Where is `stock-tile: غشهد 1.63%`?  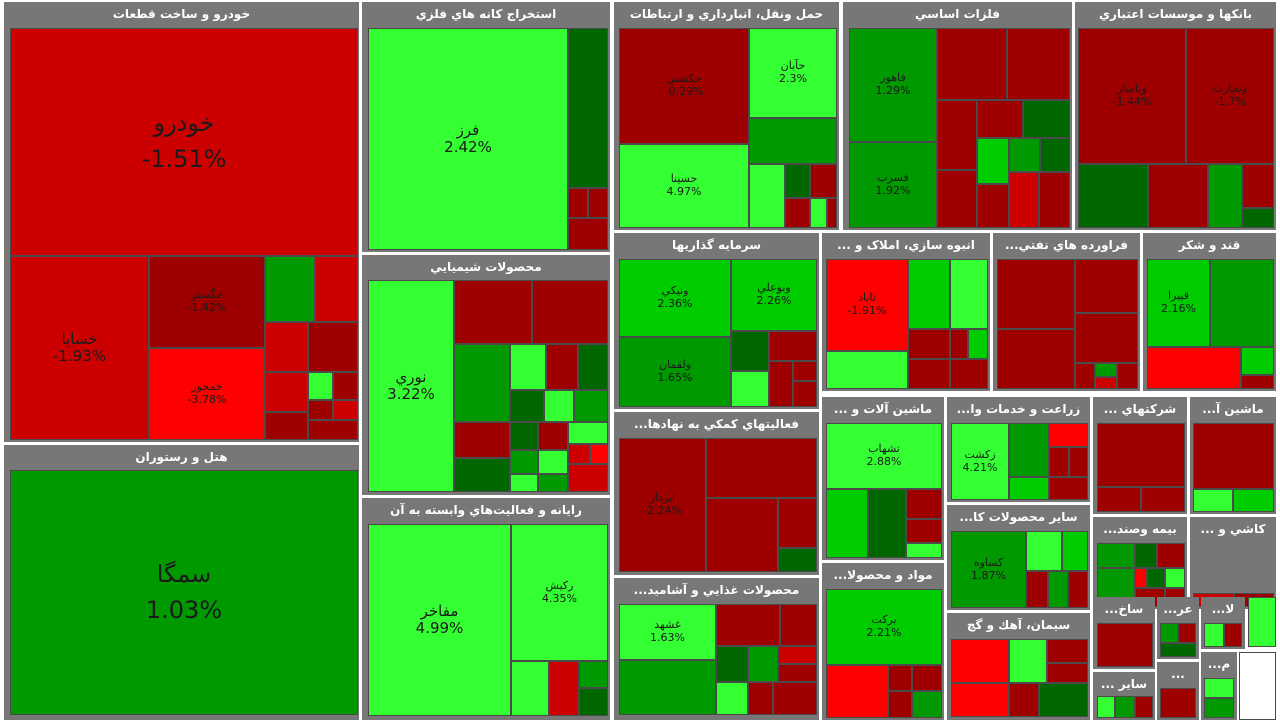 stock-tile: غشهد 1.63% is located at coordinates (667, 632).